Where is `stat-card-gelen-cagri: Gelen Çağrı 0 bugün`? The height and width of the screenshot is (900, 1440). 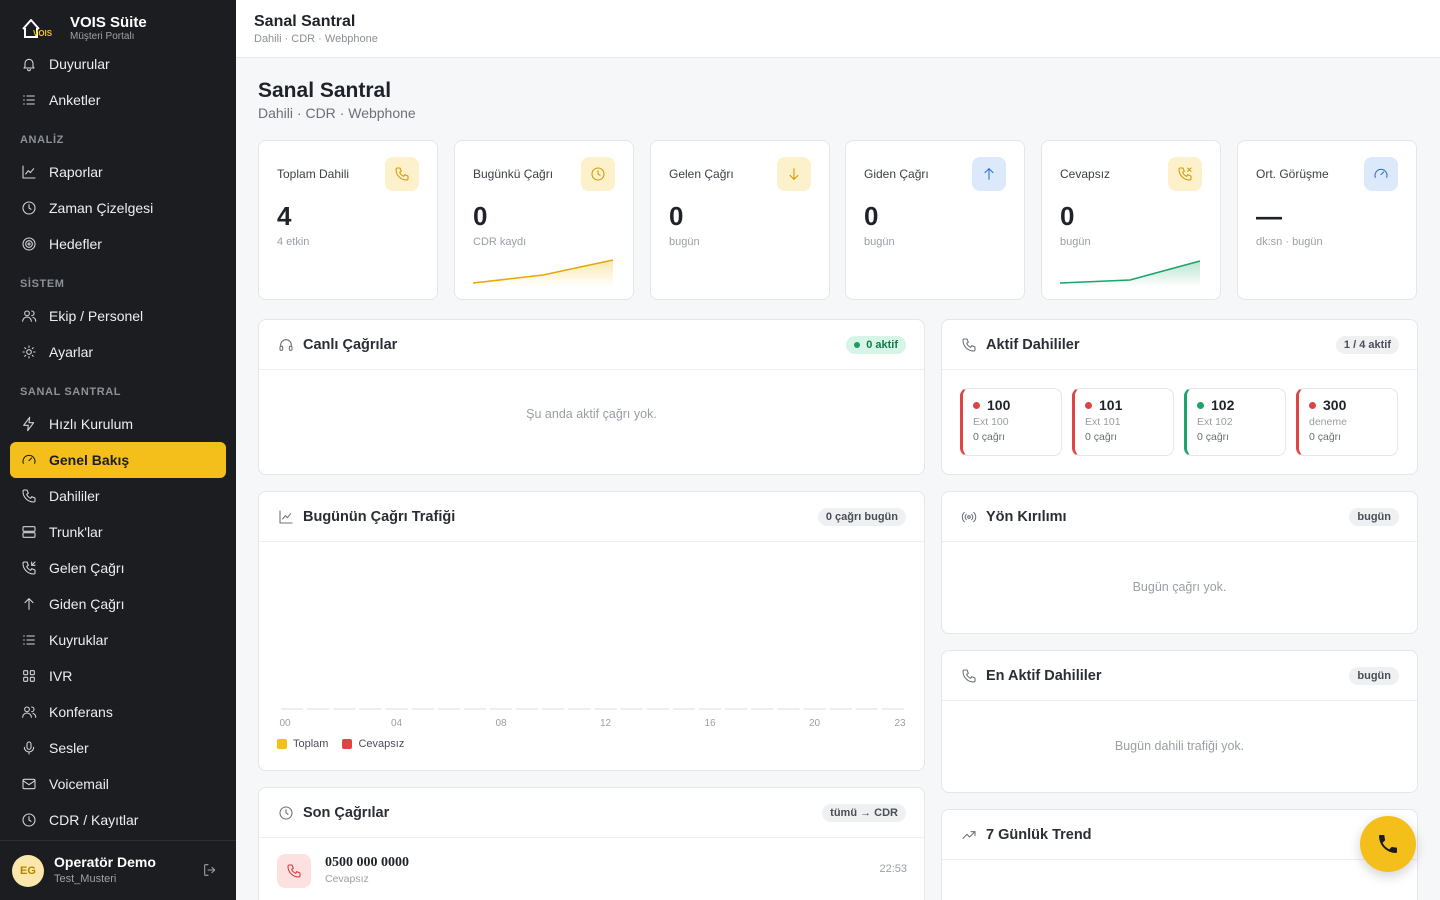
stat-card-gelen-cagri: Gelen Çağrı 0 bugün is located at coordinates (740, 220).